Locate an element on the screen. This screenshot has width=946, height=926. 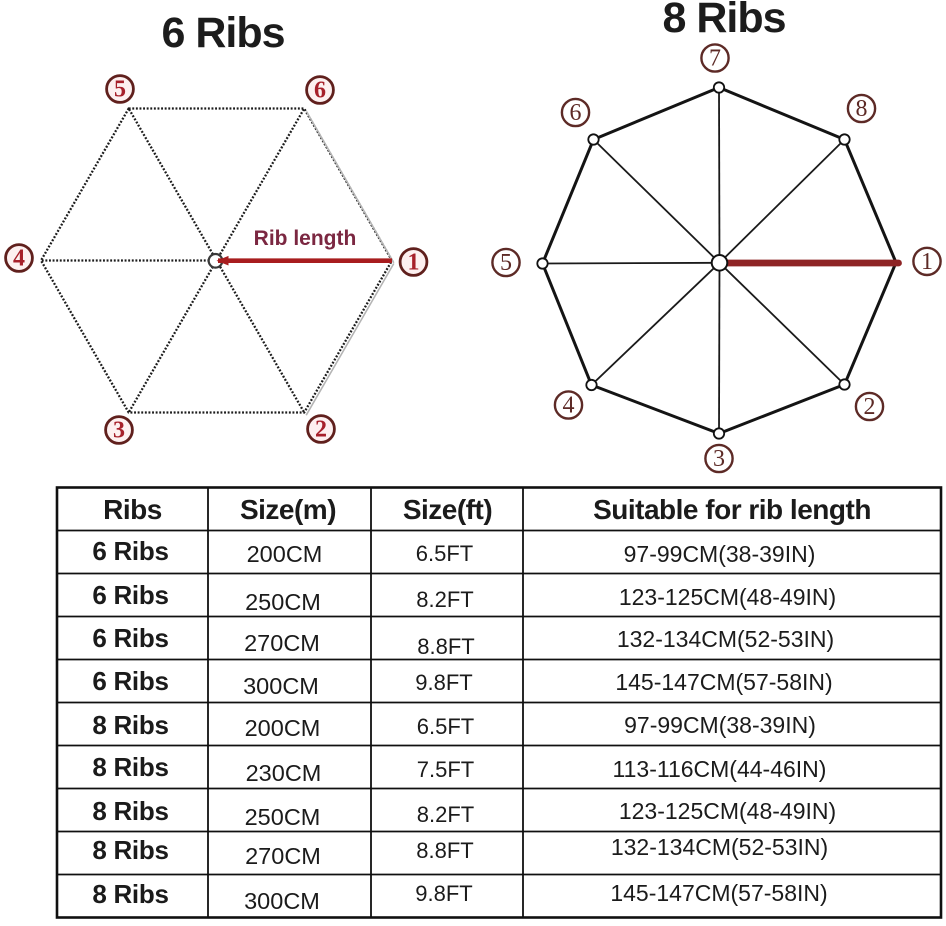
svg-text: 7.5FT is located at coordinates (445, 769).